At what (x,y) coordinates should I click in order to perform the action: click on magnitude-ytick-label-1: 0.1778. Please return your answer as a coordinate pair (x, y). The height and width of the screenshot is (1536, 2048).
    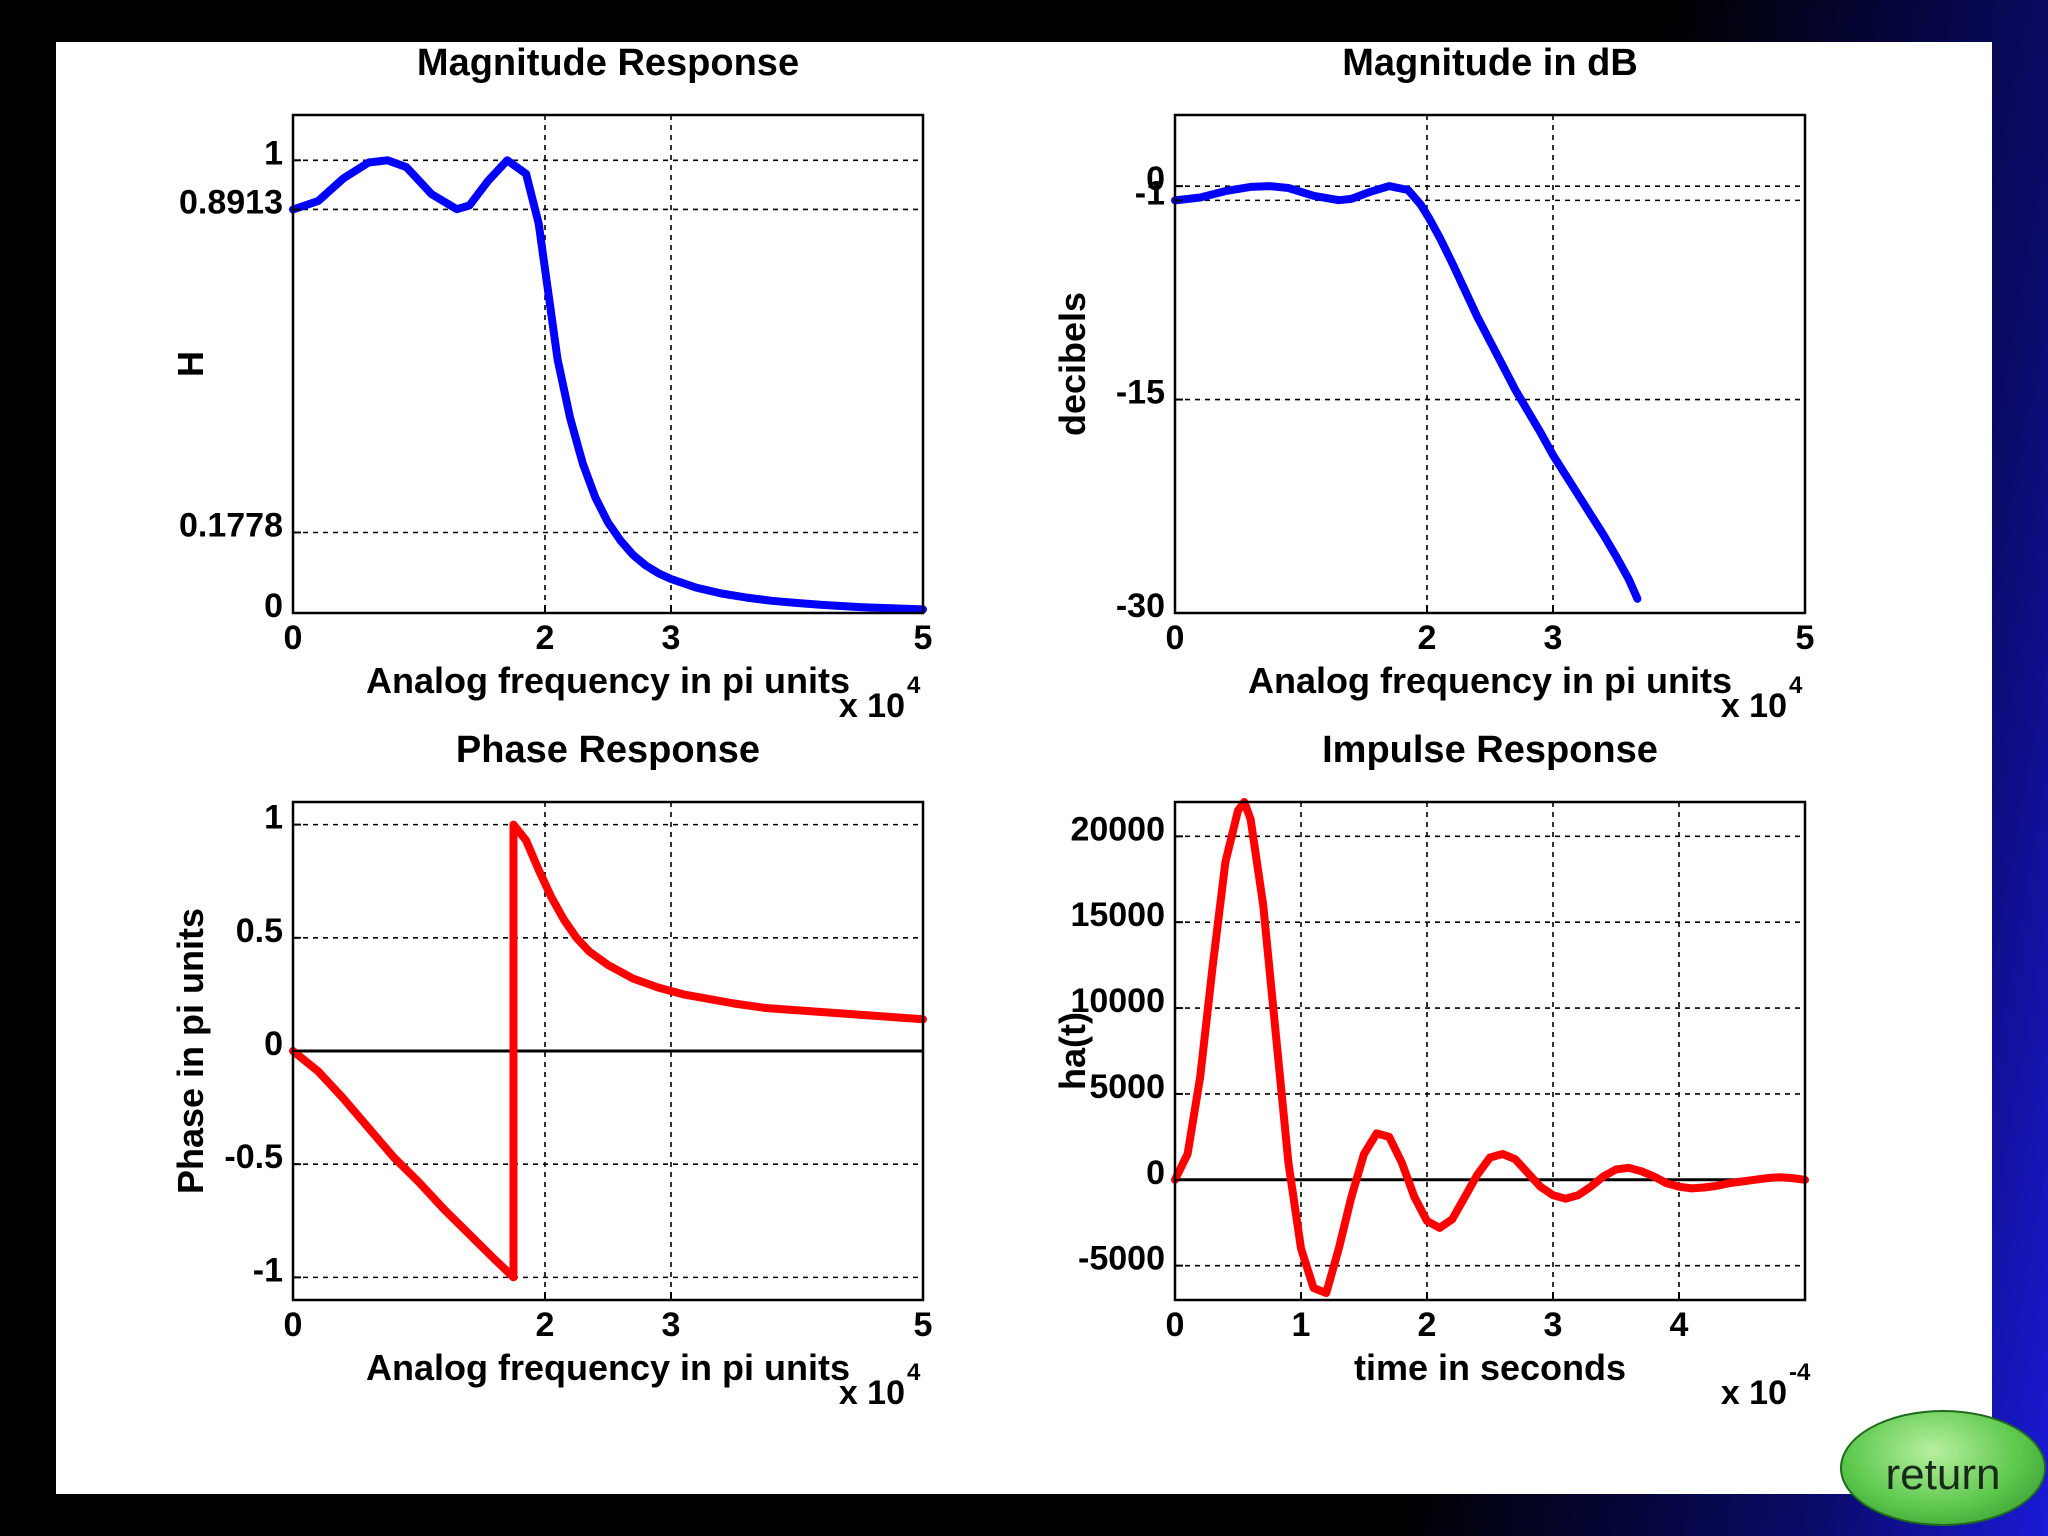
    Looking at the image, I should click on (231, 526).